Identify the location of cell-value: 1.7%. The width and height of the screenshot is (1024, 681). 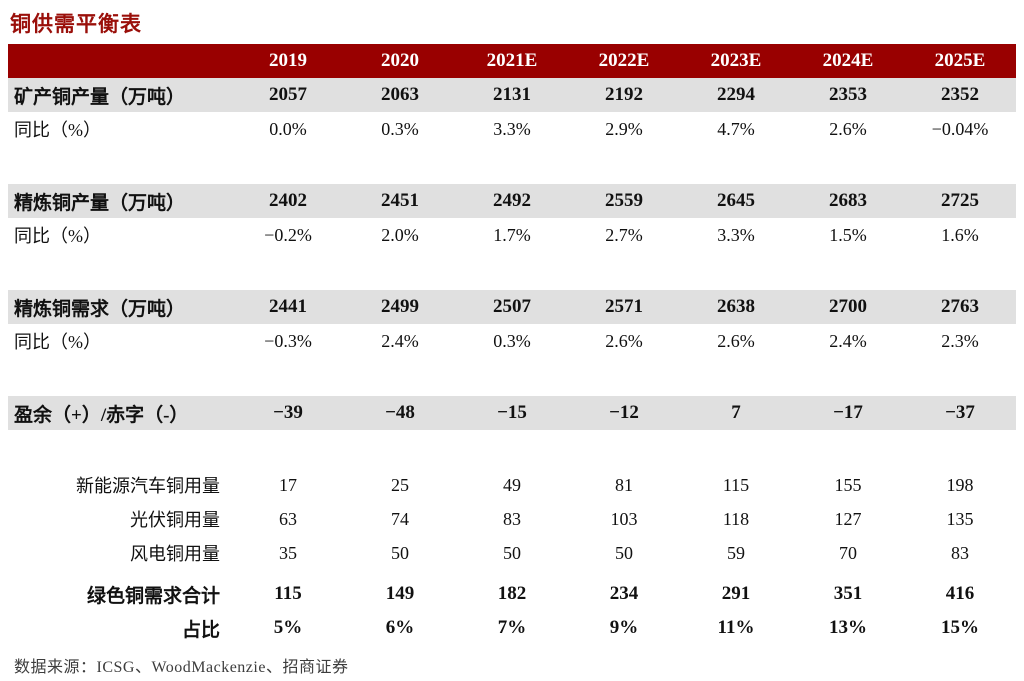
(512, 234).